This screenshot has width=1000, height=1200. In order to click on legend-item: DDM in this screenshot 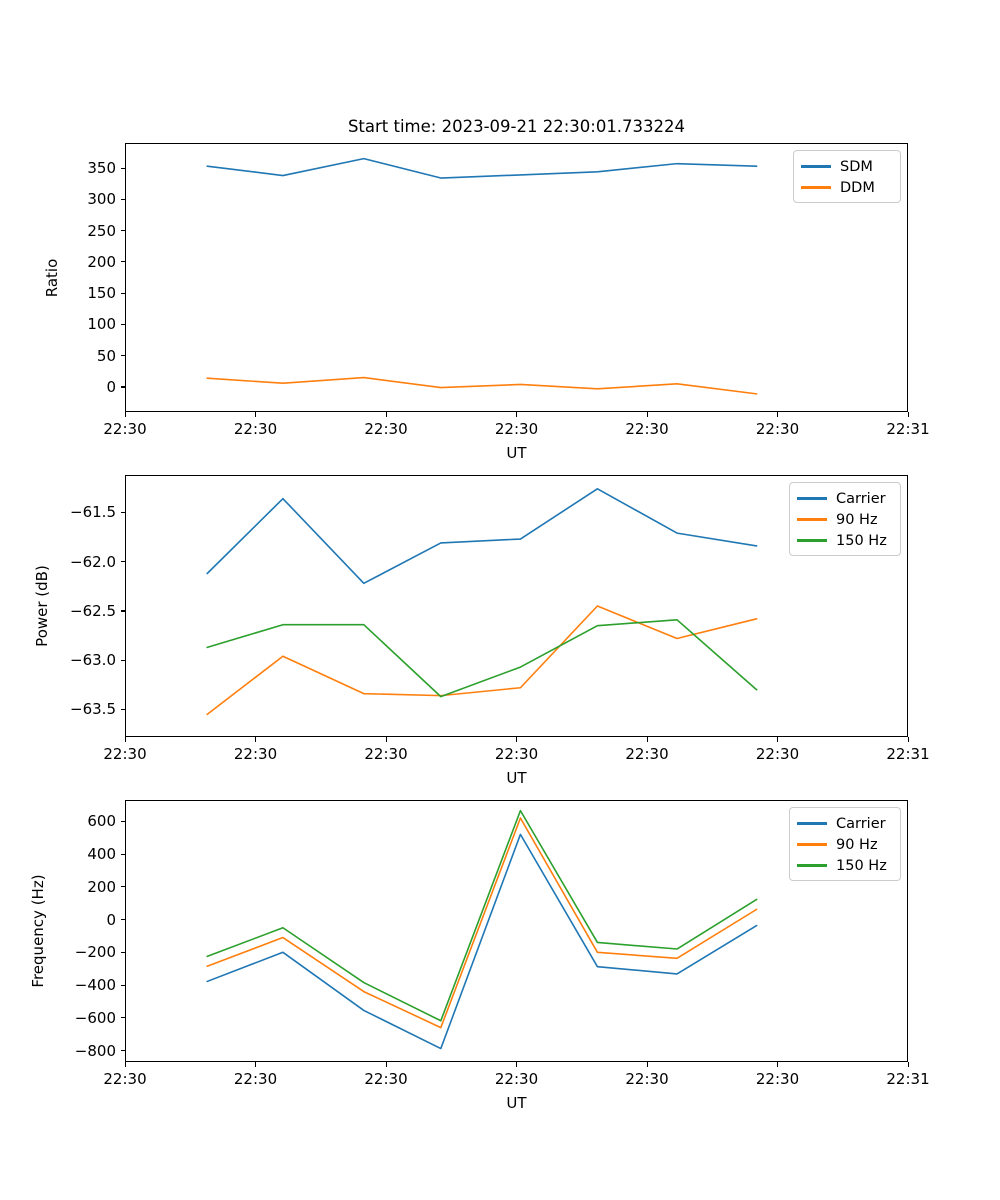, I will do `click(847, 187)`.